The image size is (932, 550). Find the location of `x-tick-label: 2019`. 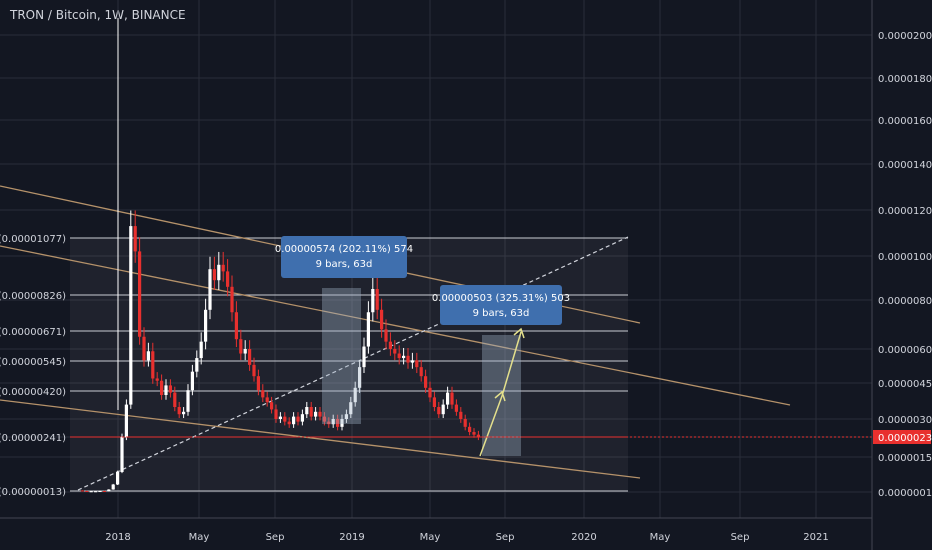

x-tick-label: 2019 is located at coordinates (351, 537).